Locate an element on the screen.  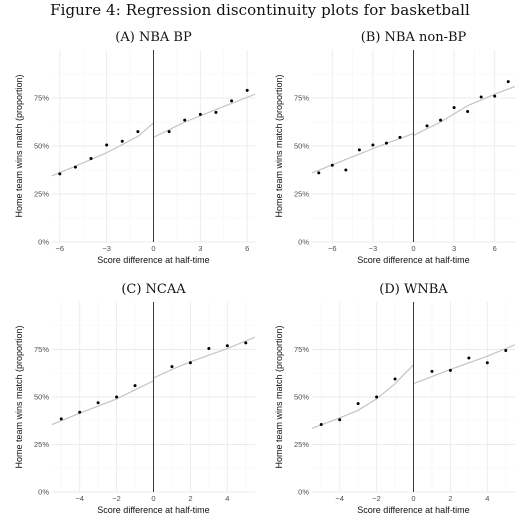
panel-title: (A) NBA BP is located at coordinates (153, 37).